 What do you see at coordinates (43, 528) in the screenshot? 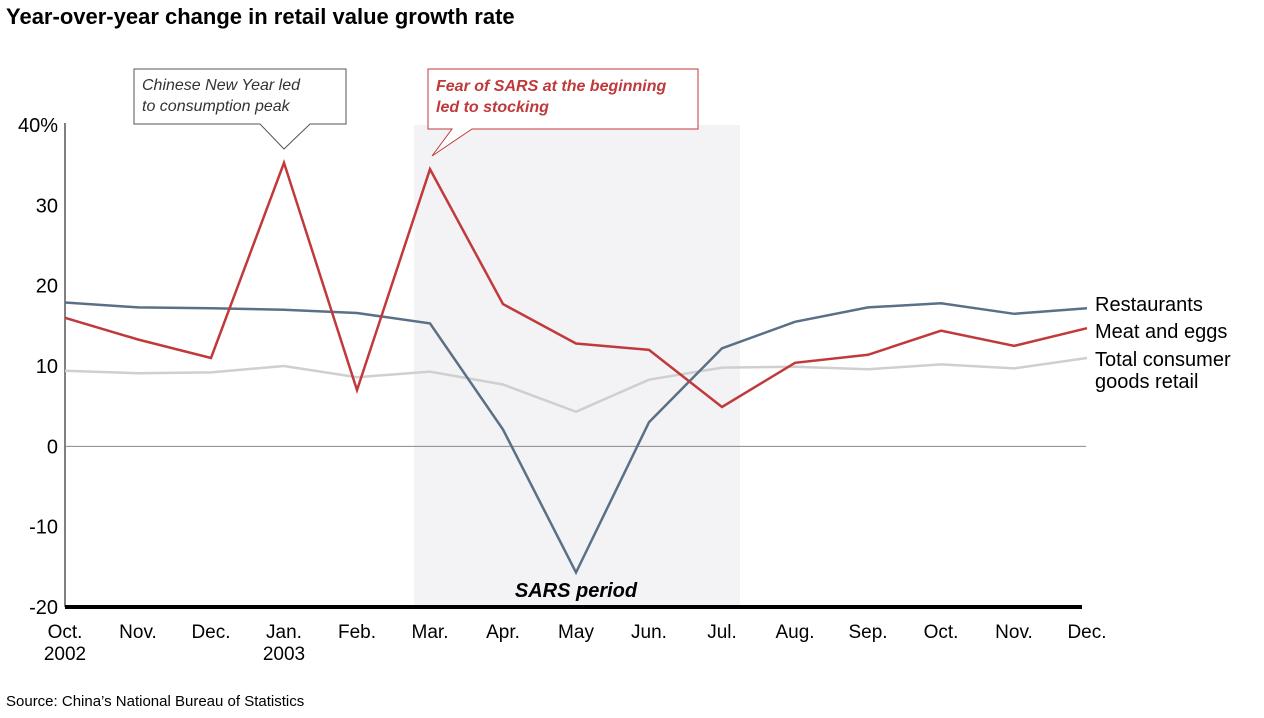
I see `y-tick-label: -10` at bounding box center [43, 528].